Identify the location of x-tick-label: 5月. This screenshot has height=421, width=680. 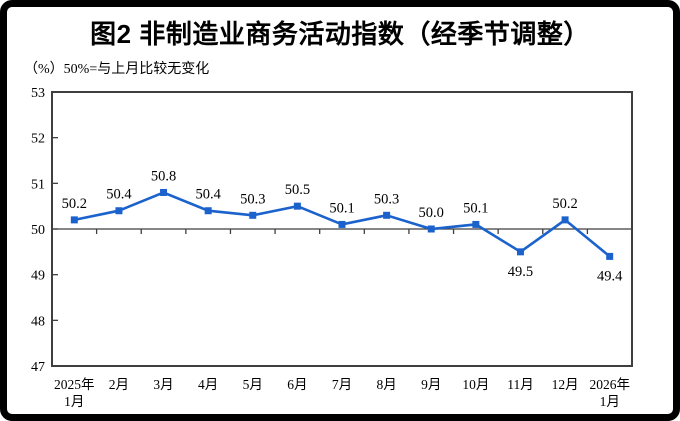
(253, 384).